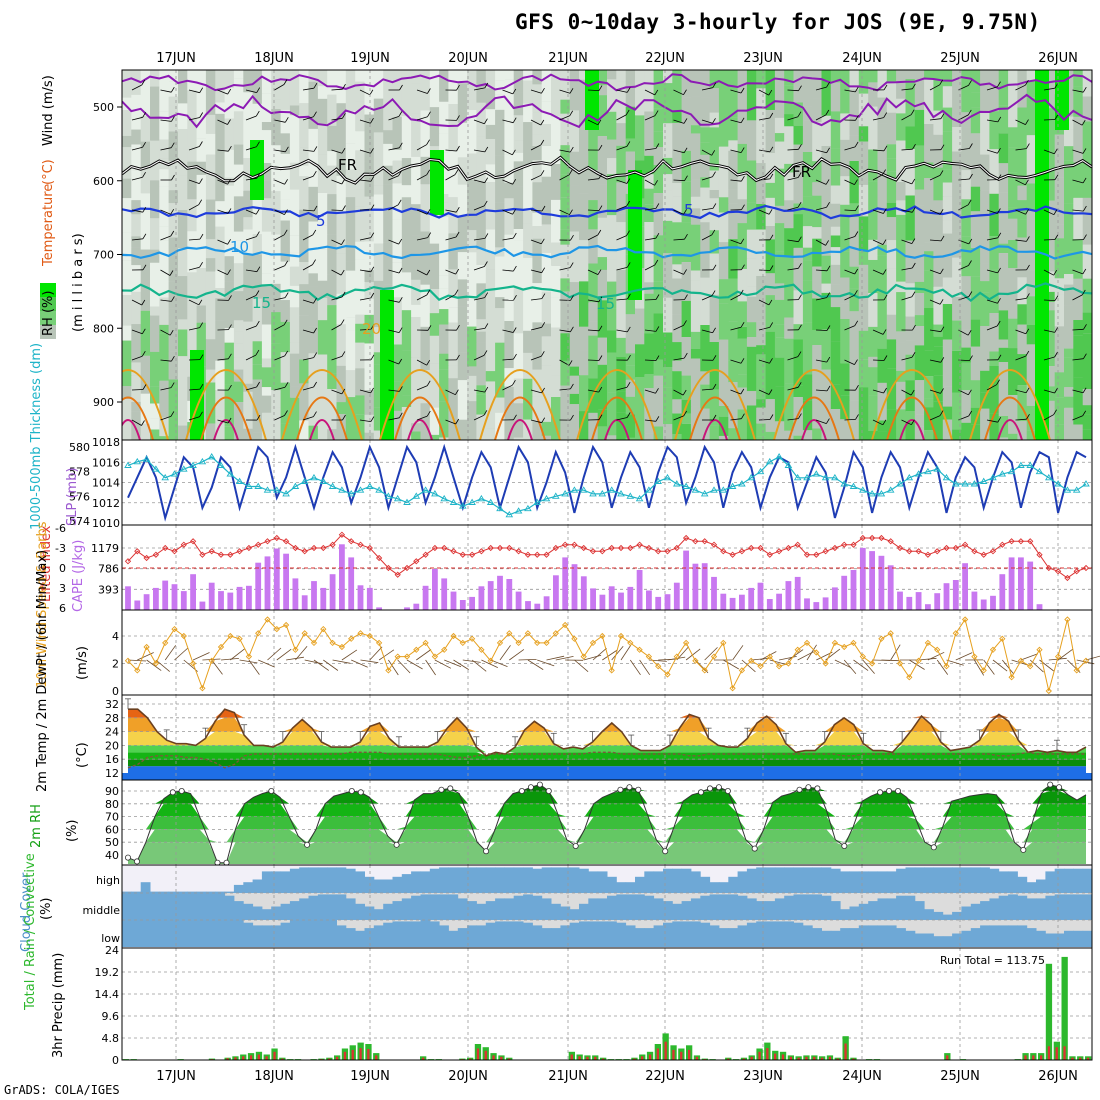 Image resolution: width=1100 pixels, height=1100 pixels. What do you see at coordinates (1049, 1012) in the screenshot?
I see `precip-total-bar` at bounding box center [1049, 1012].